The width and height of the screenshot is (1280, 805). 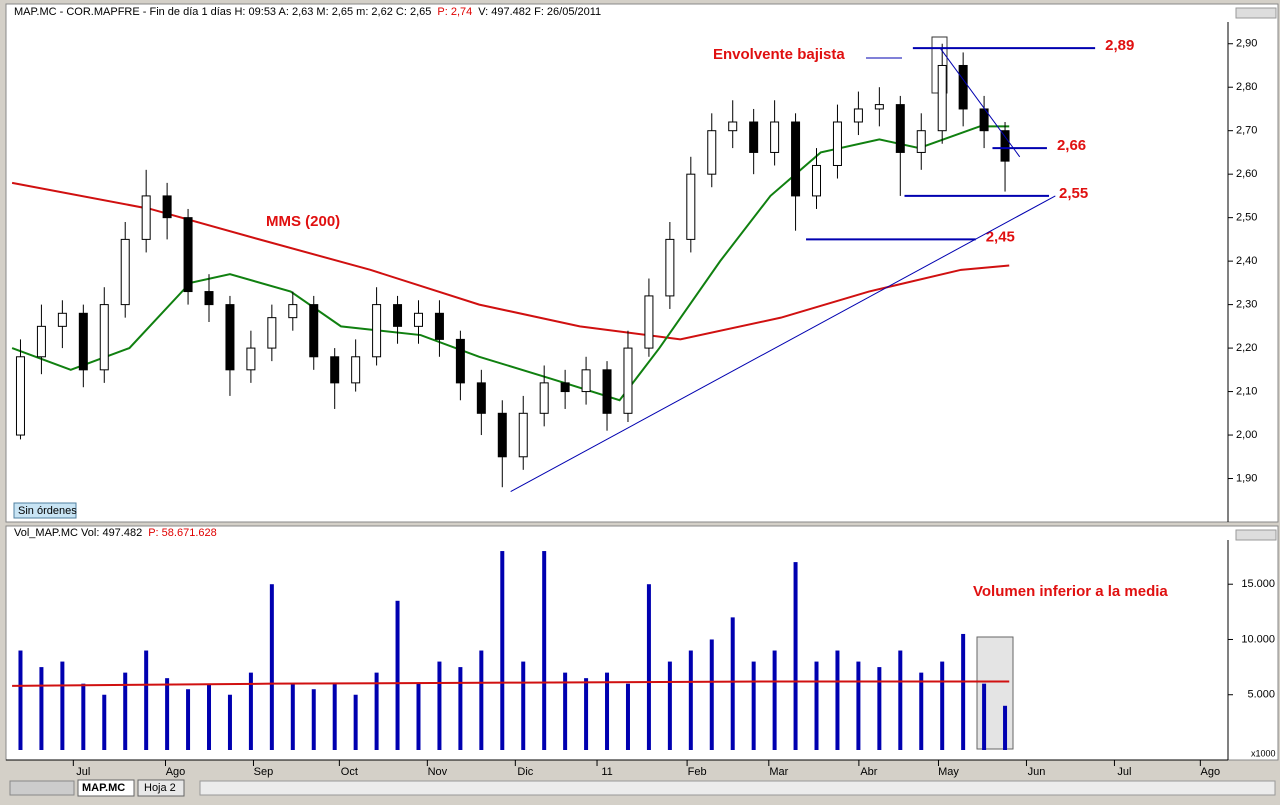 What do you see at coordinates (1258, 584) in the screenshot?
I see `y-tick-label: 15.000` at bounding box center [1258, 584].